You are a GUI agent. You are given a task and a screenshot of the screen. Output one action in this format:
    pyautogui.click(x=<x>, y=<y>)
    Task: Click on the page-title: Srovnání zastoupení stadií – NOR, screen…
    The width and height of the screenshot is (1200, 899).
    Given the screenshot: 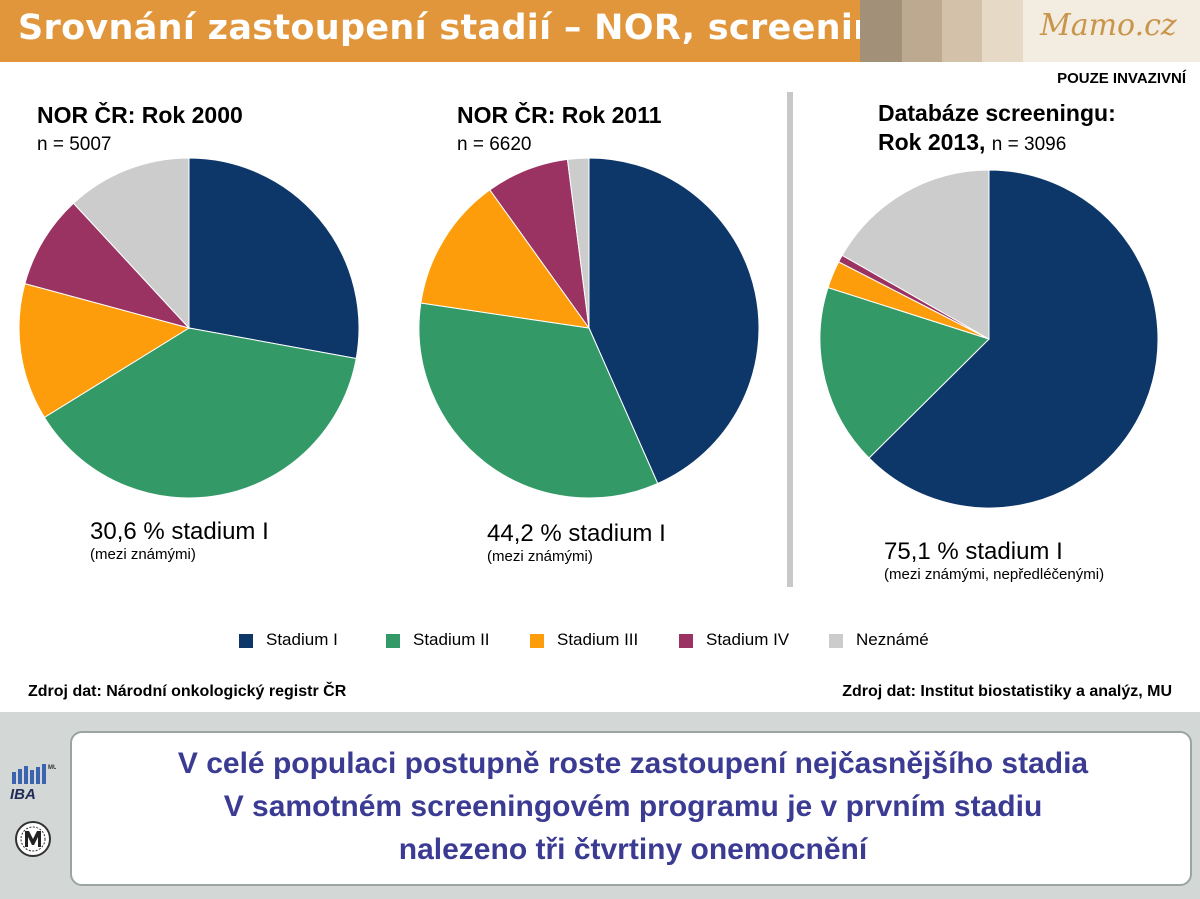 What is the action you would take?
    pyautogui.click(x=461, y=28)
    